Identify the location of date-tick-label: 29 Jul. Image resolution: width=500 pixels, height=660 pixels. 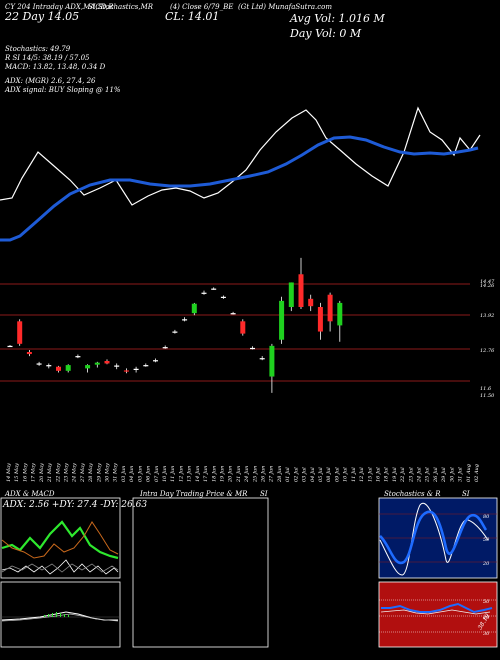
(444, 475).